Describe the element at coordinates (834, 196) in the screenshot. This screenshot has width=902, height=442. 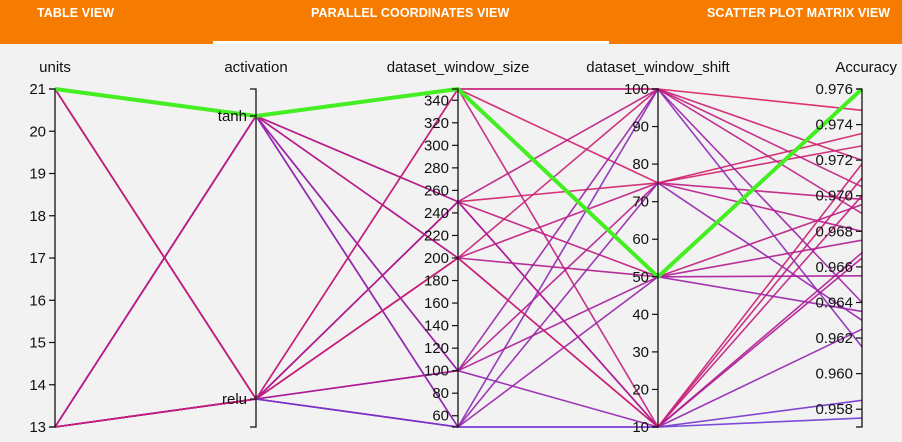
I see `tick-label: 0.970` at that location.